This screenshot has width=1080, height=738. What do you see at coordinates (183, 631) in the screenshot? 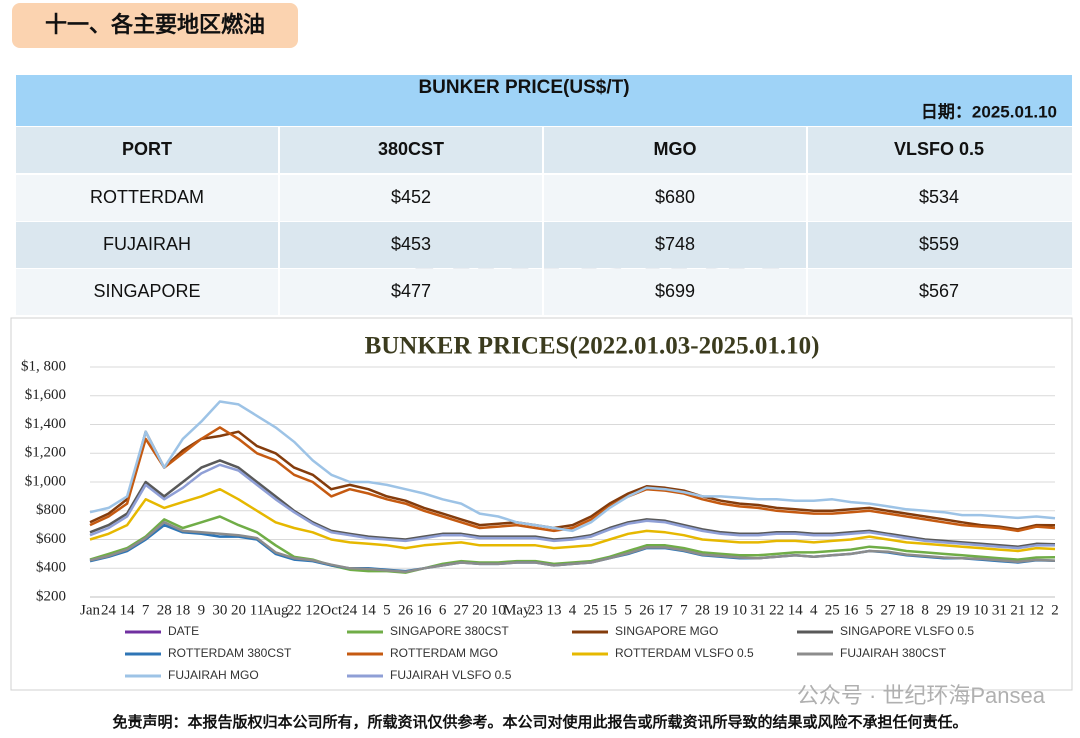
I see `legend-label: DATE` at bounding box center [183, 631].